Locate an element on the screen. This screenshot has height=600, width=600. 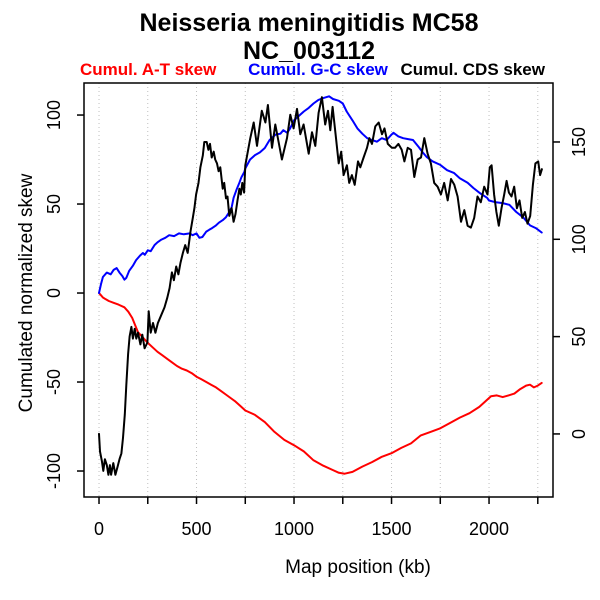
x-axis-label: Map position (kb) is located at coordinates (358, 567).